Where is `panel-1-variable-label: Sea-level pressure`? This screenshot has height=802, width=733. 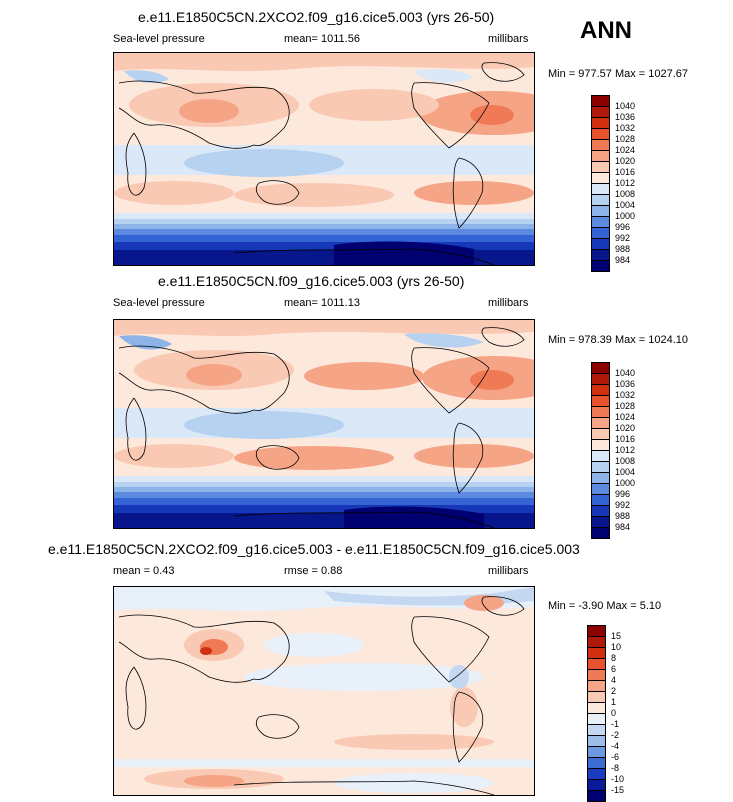
panel-1-variable-label: Sea-level pressure is located at coordinates (159, 39).